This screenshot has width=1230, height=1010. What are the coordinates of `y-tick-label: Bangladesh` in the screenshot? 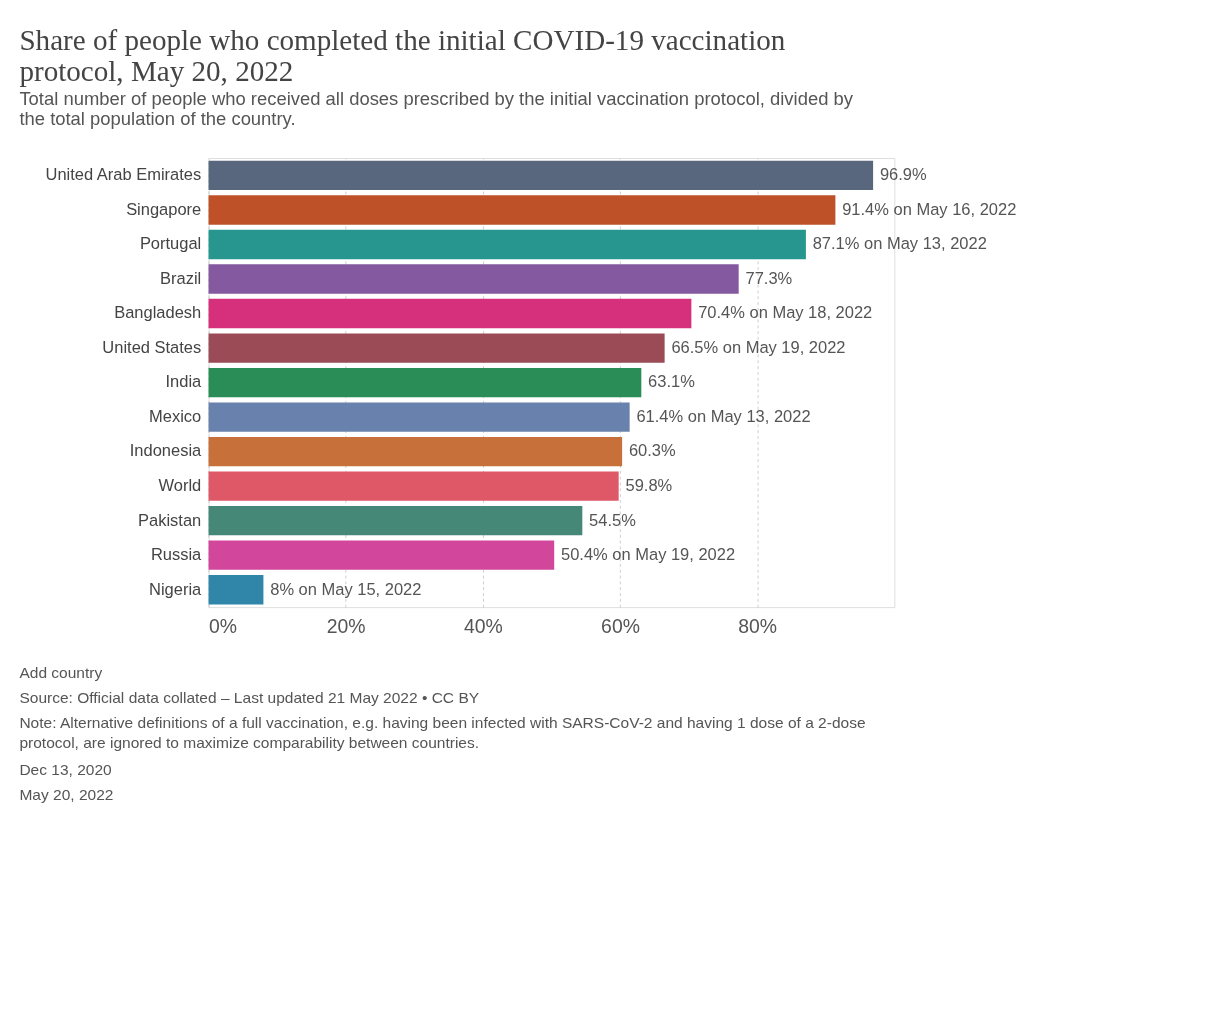 It's located at (158, 312).